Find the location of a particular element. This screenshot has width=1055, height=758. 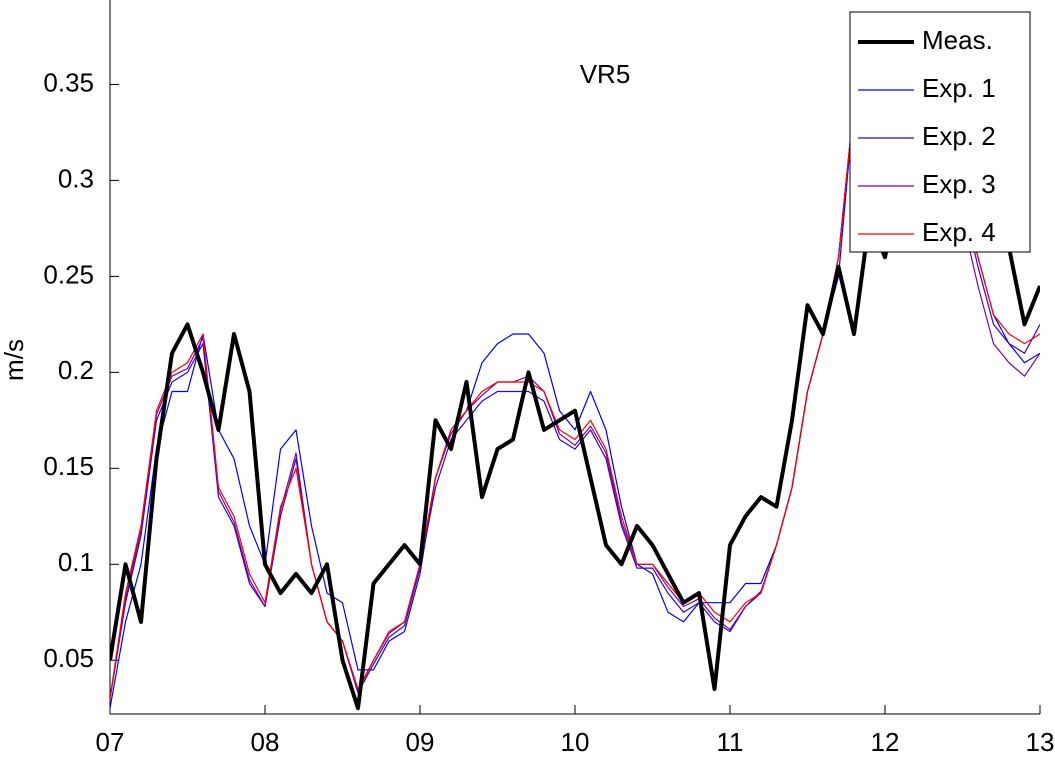

legend-box is located at coordinates (940, 132).